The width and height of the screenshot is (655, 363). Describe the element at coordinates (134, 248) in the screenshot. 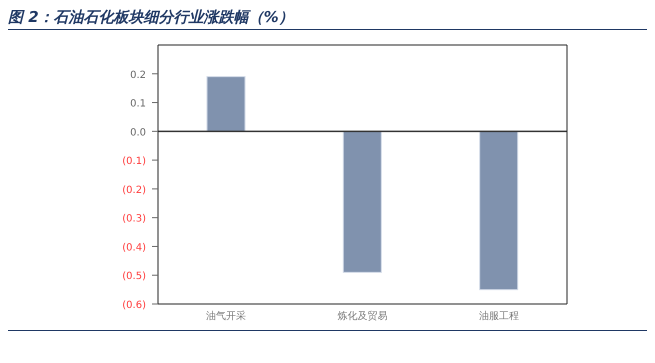

I see `y-tick-label: (0.4)` at that location.